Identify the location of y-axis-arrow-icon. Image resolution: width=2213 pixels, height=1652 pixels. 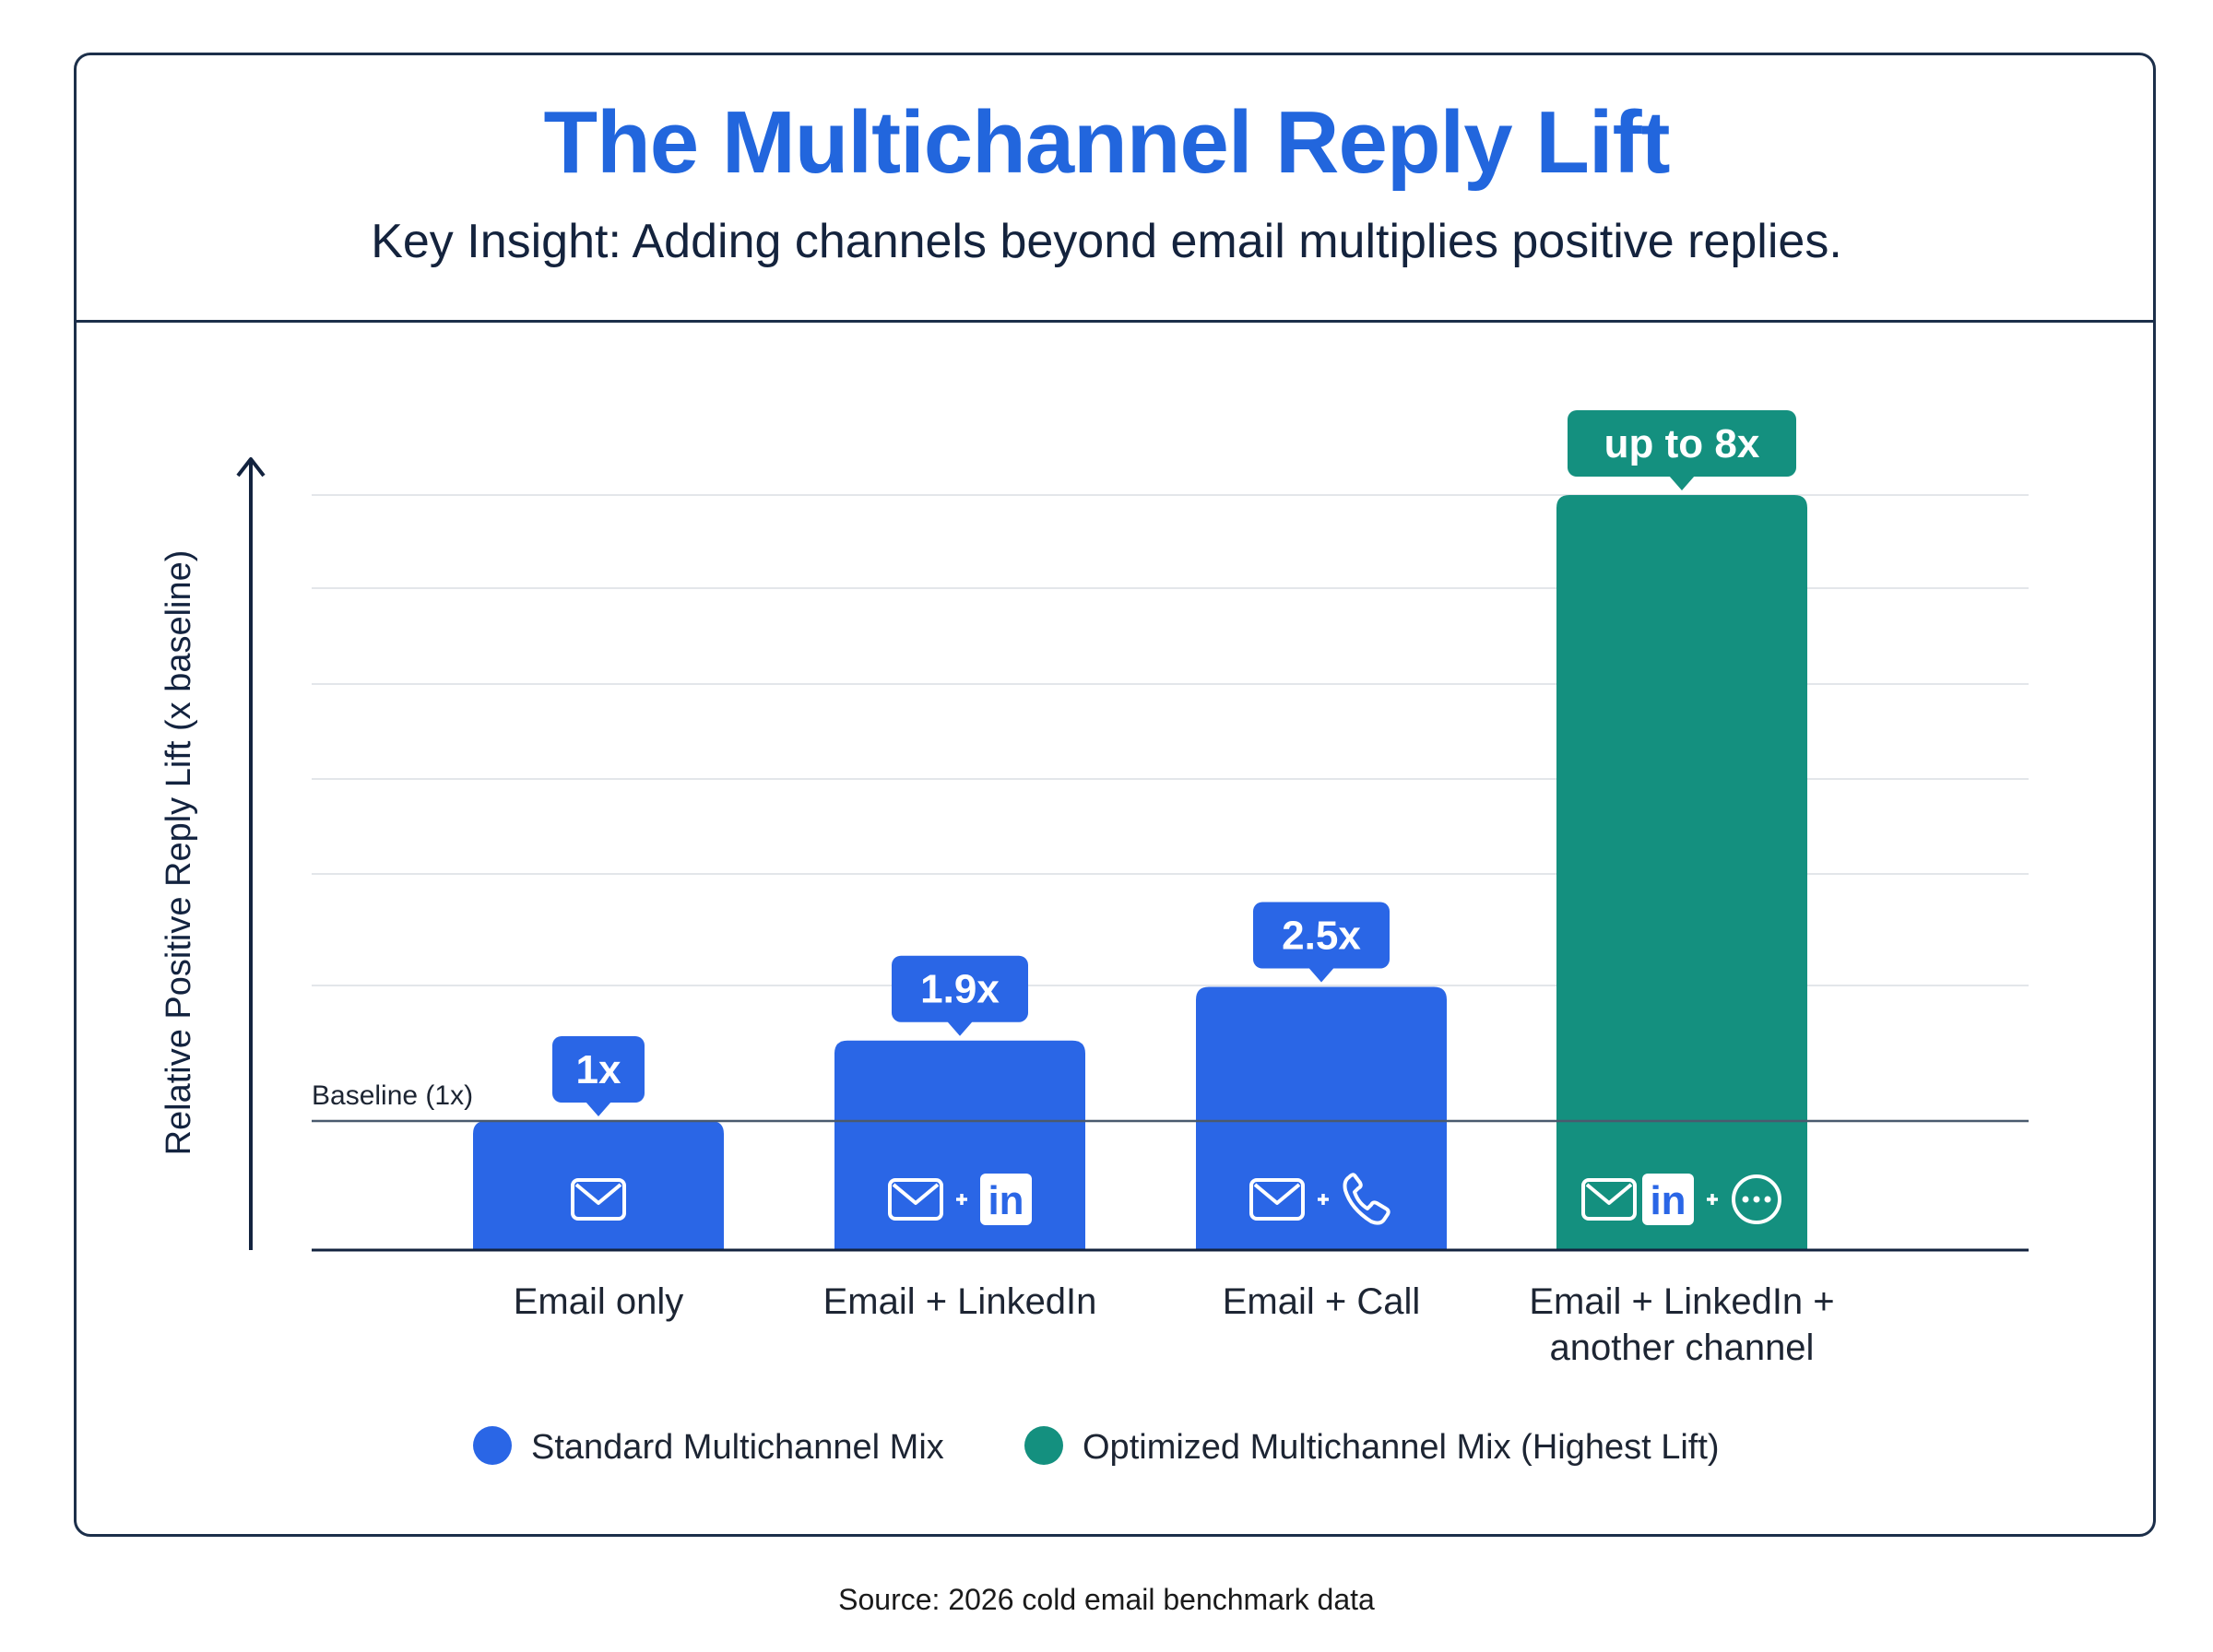
(251, 467).